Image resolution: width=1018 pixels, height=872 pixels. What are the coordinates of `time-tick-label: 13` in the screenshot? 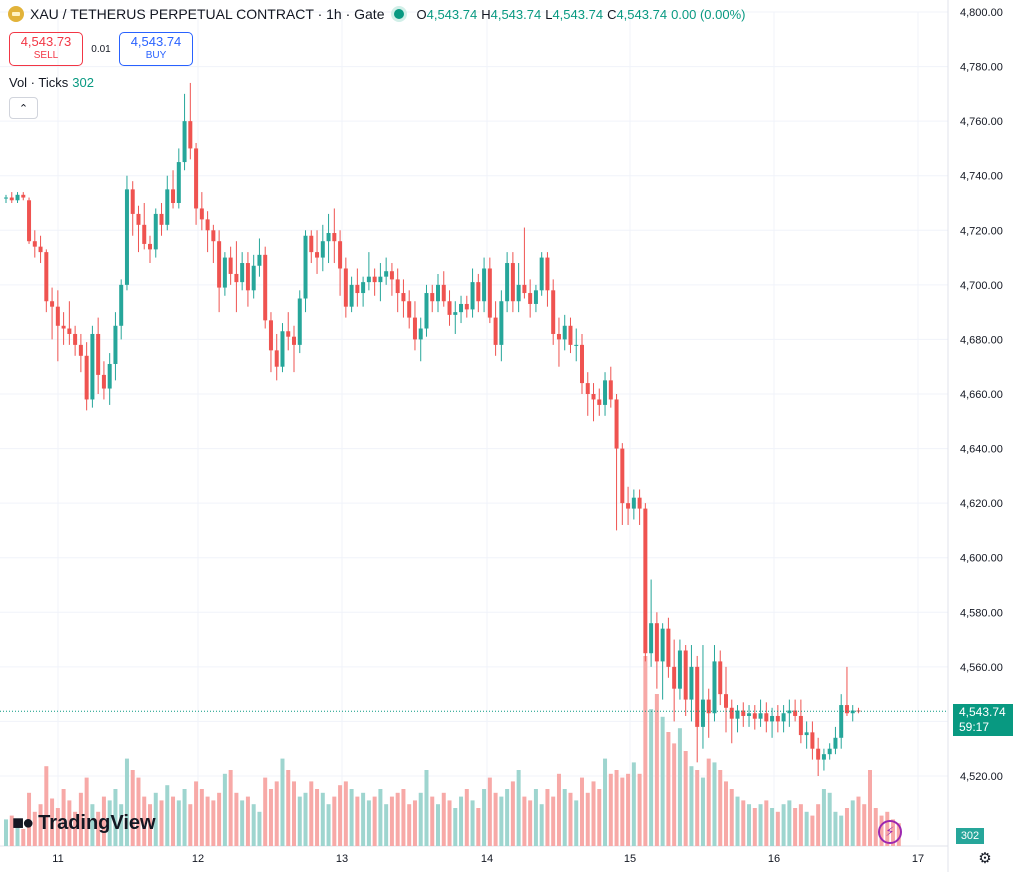 It's located at (342, 859).